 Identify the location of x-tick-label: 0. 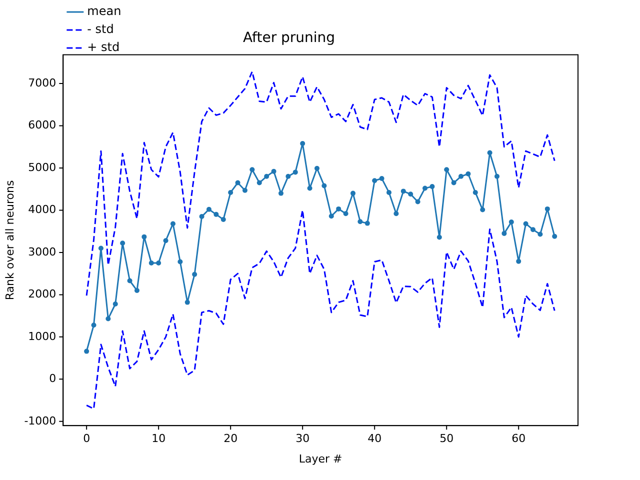
(86, 439).